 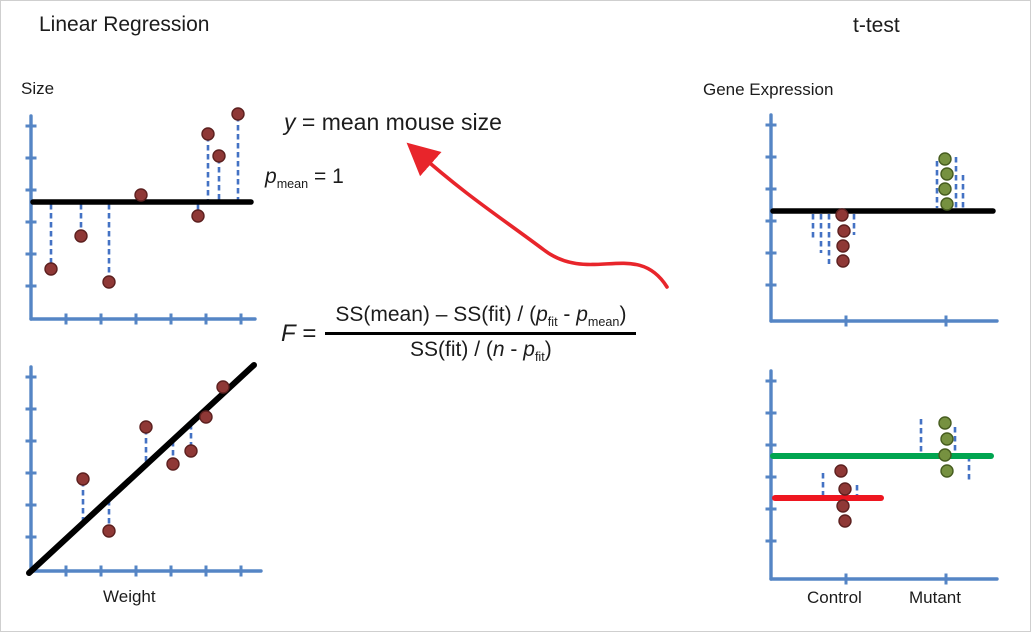 I want to click on numerator-text: SS(mean) – SS(fit) / (, so click(x=436, y=314).